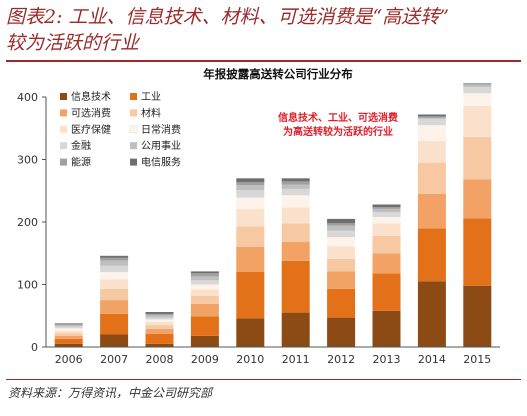 The height and width of the screenshot is (416, 527). What do you see at coordinates (341, 359) in the screenshot?
I see `x-tick-label: 2012` at bounding box center [341, 359].